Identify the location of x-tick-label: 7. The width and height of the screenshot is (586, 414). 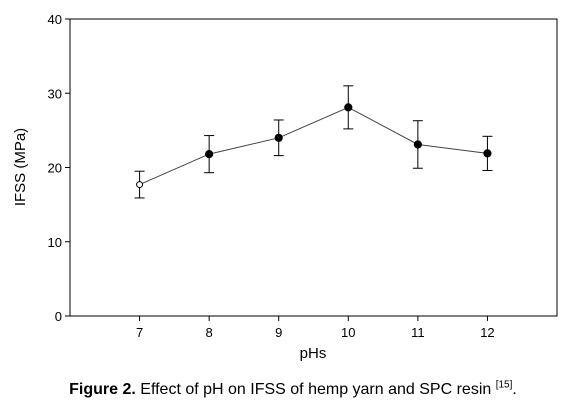
(139, 332).